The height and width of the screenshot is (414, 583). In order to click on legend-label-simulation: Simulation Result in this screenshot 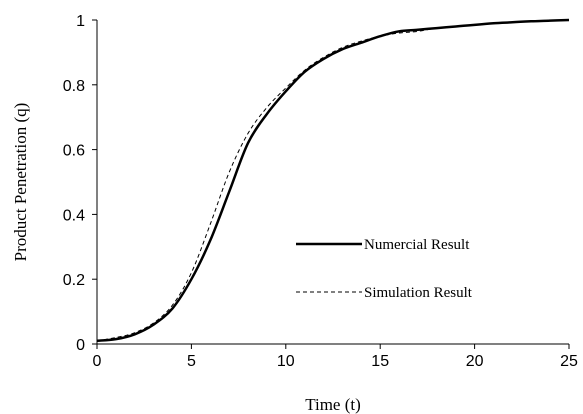, I will do `click(418, 293)`.